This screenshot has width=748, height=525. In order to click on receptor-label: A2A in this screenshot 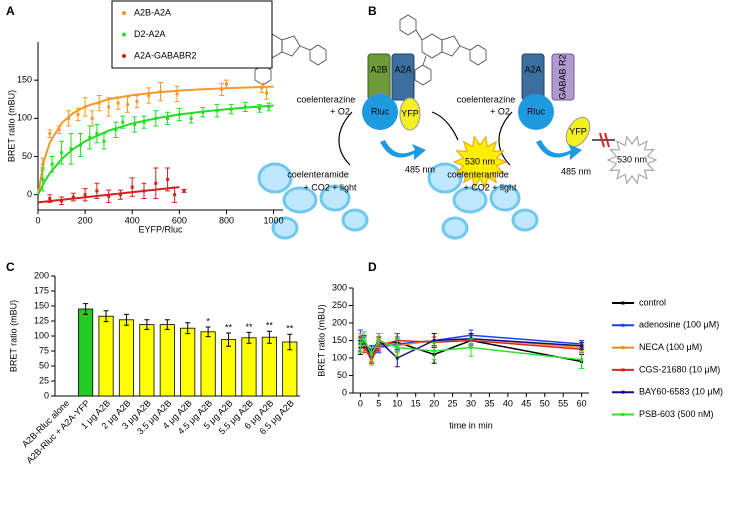, I will do `click(402, 69)`.